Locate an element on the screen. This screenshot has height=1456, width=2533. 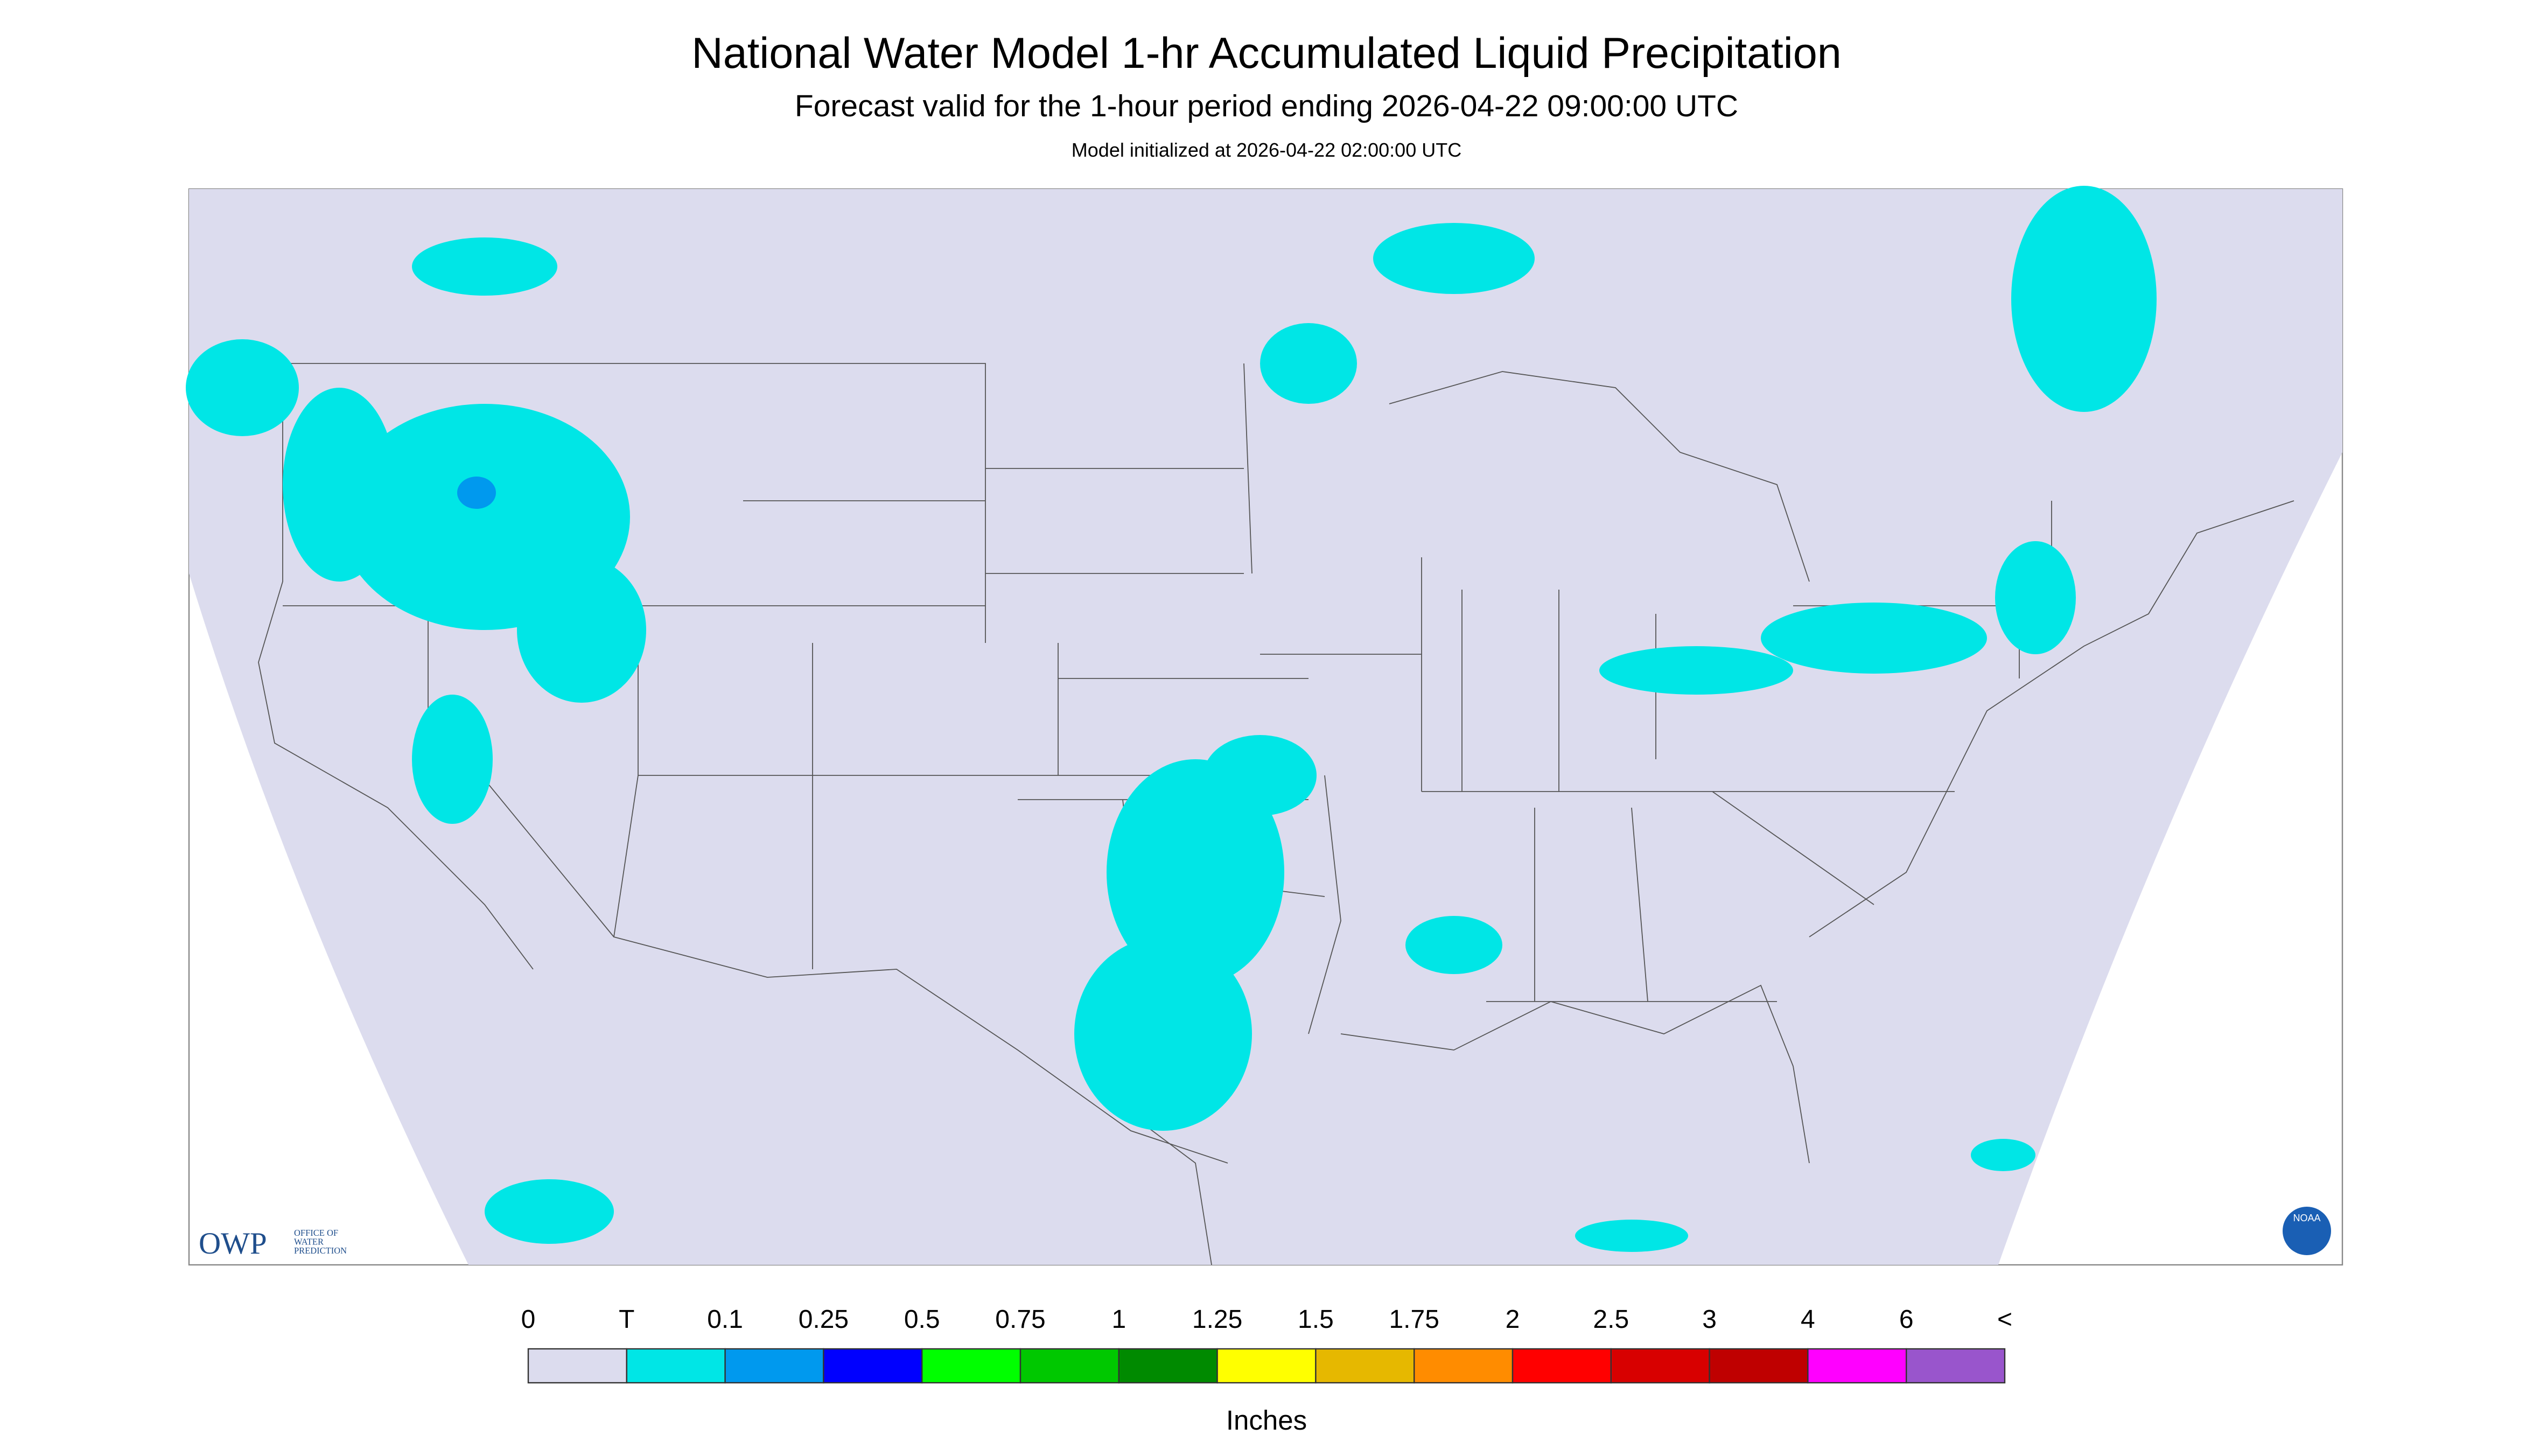
legend-label: 6 is located at coordinates (1907, 1319).